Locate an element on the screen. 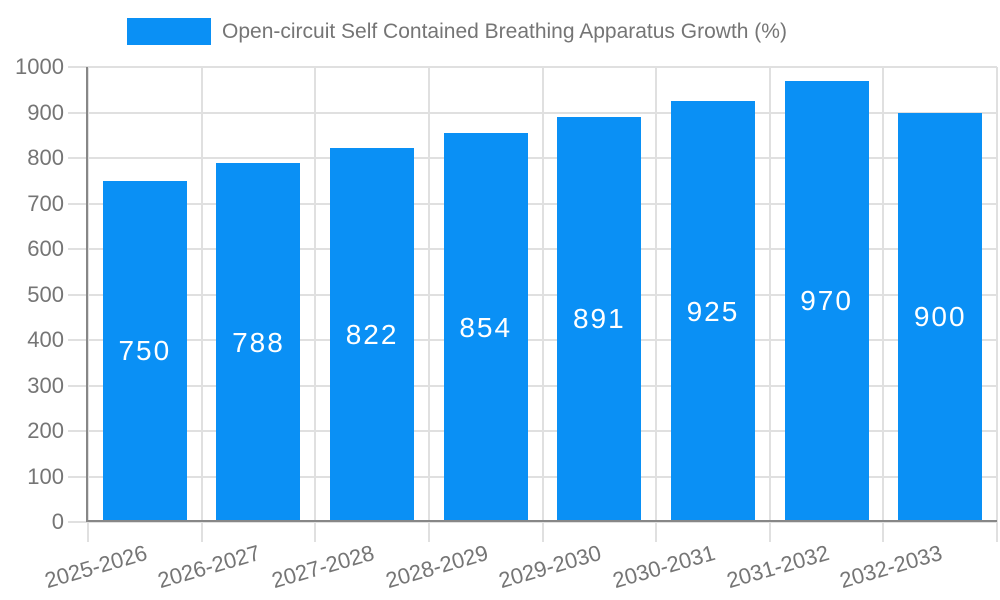 Image resolution: width=1000 pixels, height=600 pixels. y-axis-line is located at coordinates (87, 294).